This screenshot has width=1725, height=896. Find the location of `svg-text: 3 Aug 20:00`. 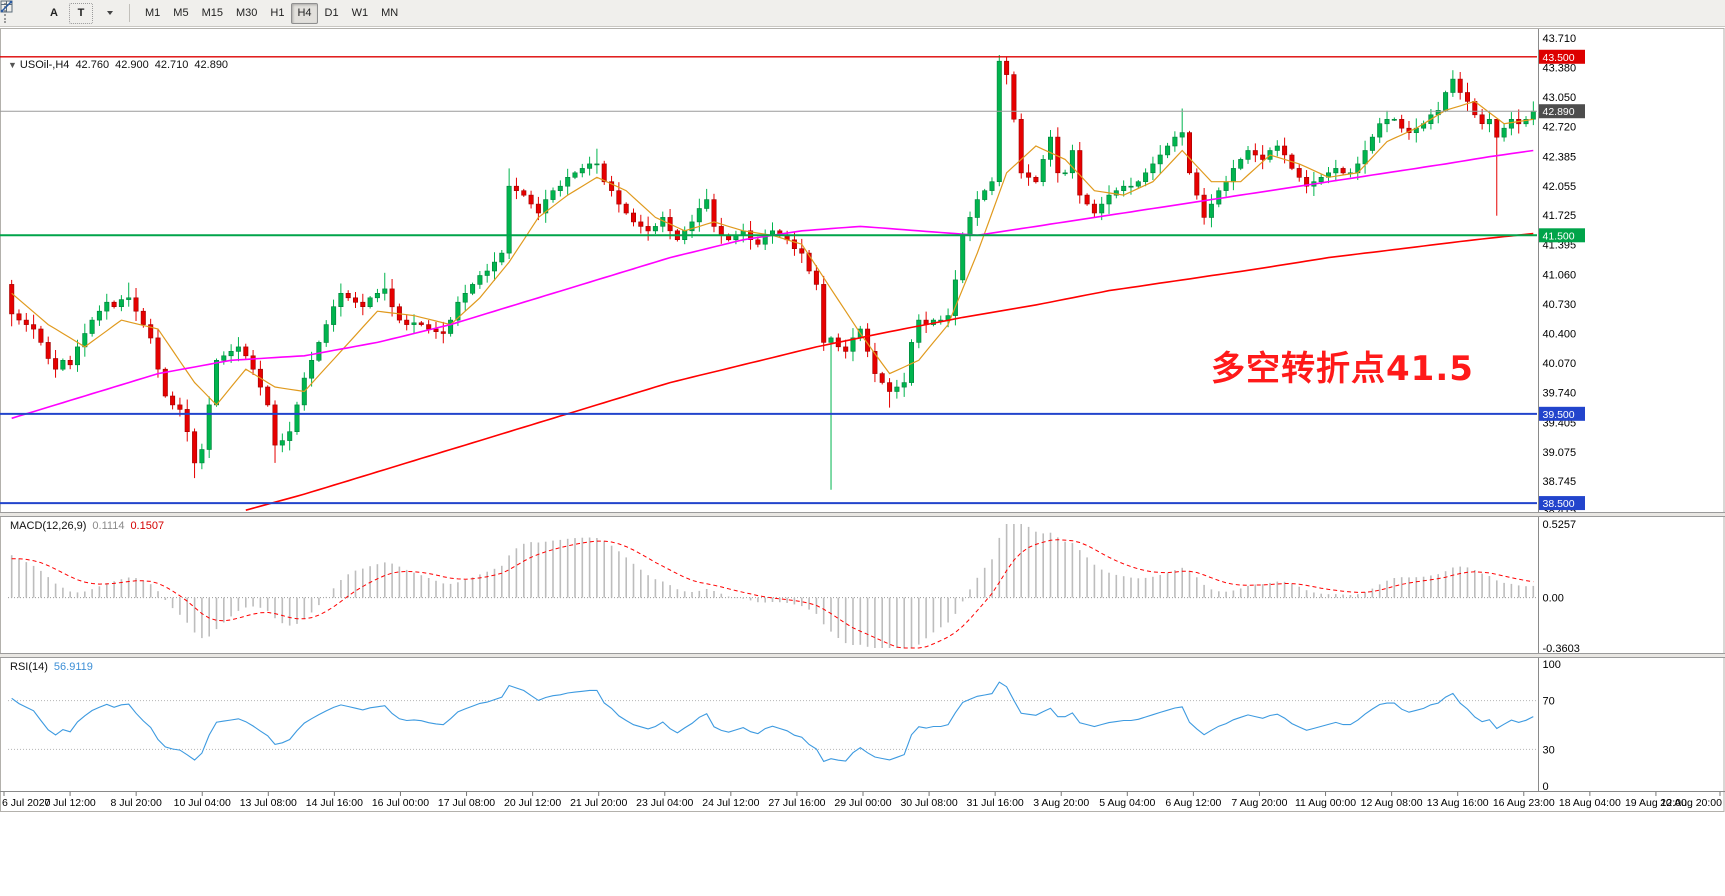

svg-text: 3 Aug 20:00 is located at coordinates (1061, 803).